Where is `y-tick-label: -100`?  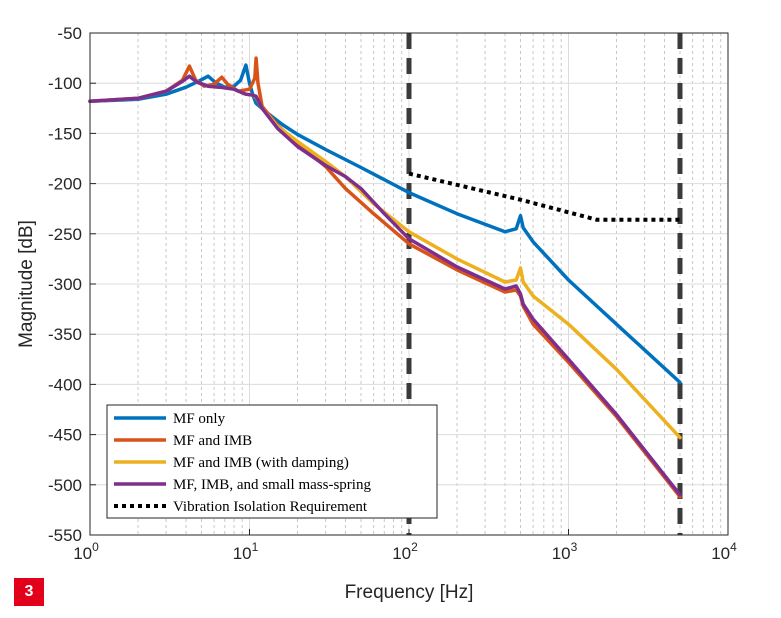 y-tick-label: -100 is located at coordinates (65, 83).